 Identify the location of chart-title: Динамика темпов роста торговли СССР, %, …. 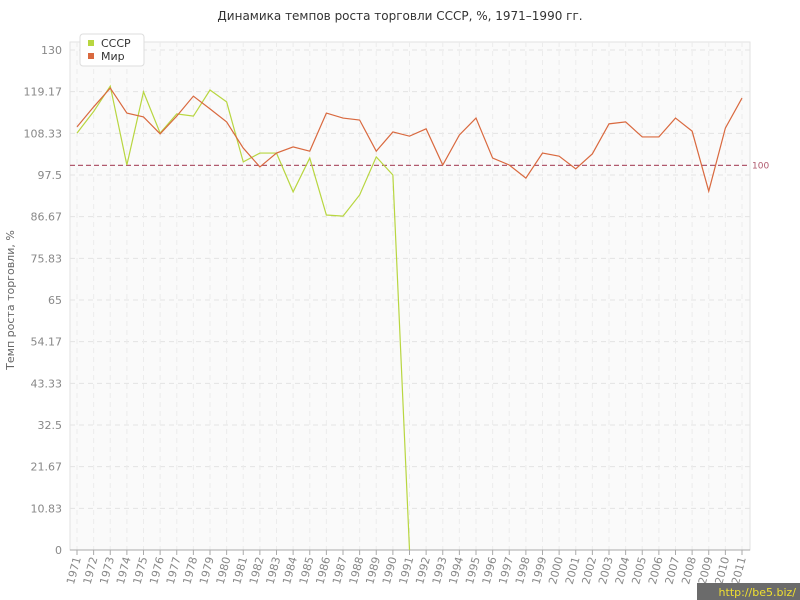
(399, 16).